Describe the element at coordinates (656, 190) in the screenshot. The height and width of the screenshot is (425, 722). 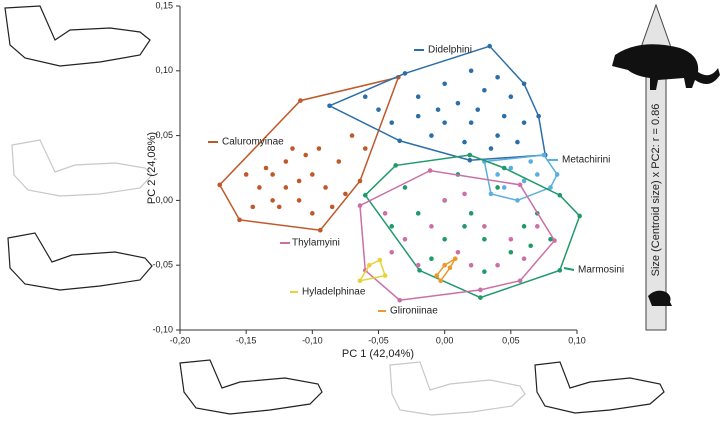
I see `size-annotation: Size (Centroid size) x PC2: r = 0.86` at that location.